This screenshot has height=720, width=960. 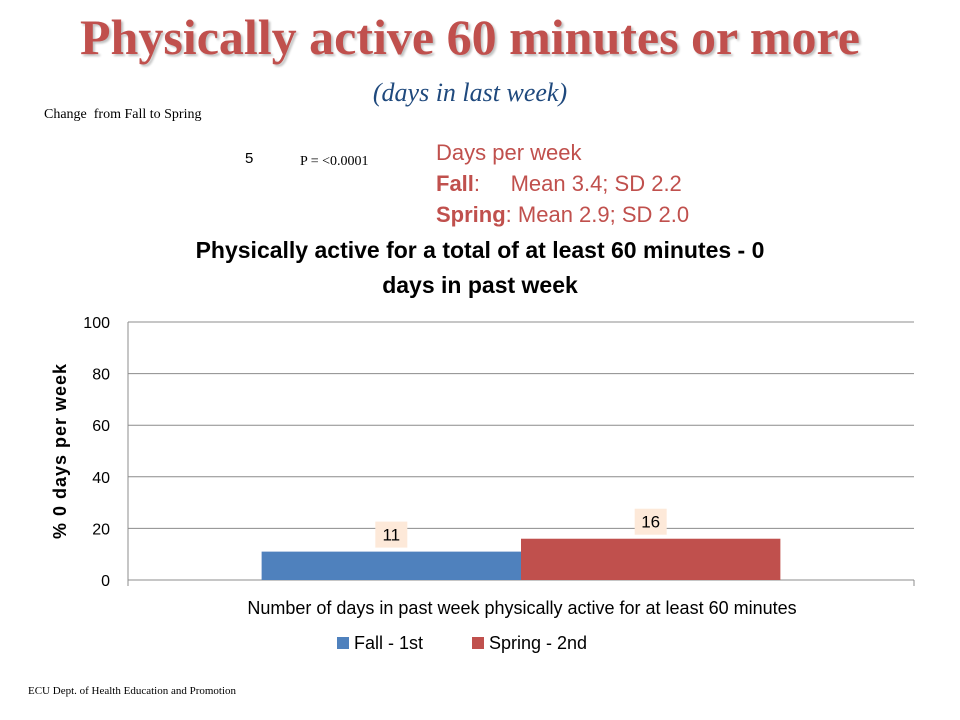 I want to click on y-axis-title: % 0 days per week, so click(x=60, y=451).